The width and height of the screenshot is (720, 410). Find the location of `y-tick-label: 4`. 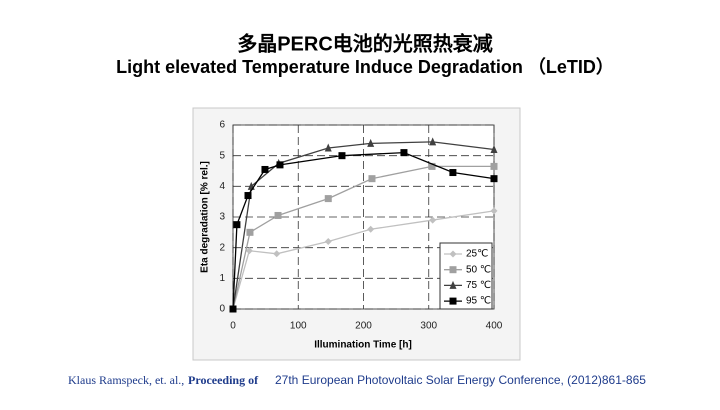

y-tick-label: 4 is located at coordinates (222, 186).